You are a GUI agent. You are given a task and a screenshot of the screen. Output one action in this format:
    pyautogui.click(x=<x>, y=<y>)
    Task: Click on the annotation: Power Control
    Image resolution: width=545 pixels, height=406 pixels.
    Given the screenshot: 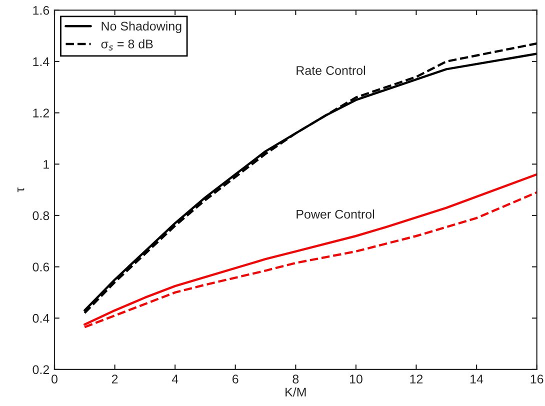 What is the action you would take?
    pyautogui.click(x=335, y=214)
    